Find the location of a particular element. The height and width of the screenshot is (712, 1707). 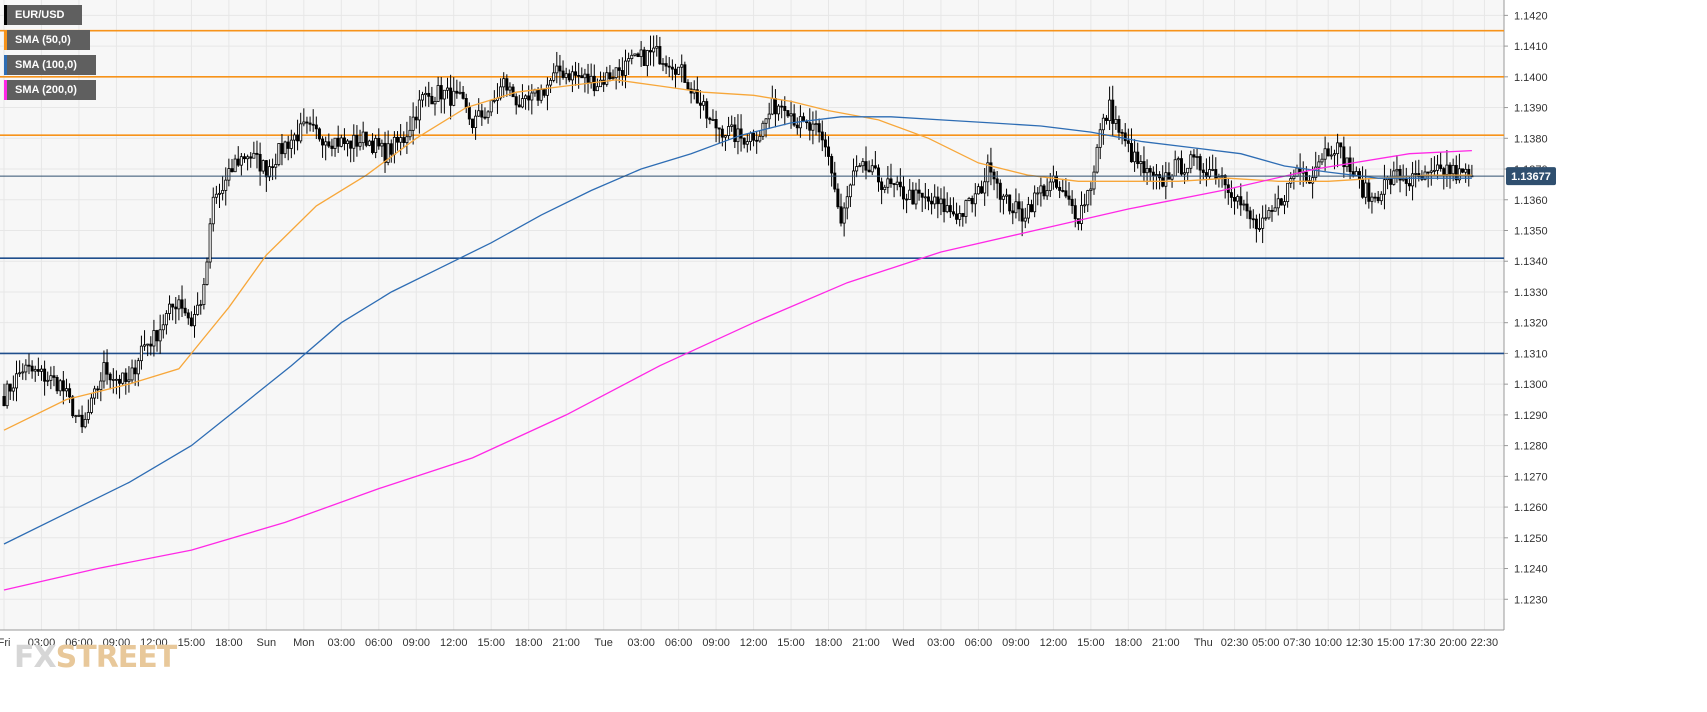

legend-item-eurusd: EUR/USD is located at coordinates (43, 15).